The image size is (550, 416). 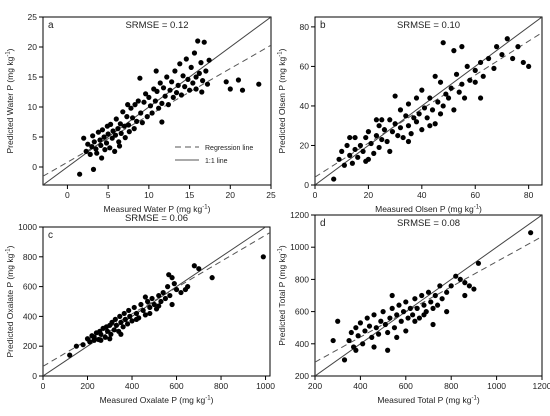 I want to click on x-tick-label: 400, so click(x=360, y=386).